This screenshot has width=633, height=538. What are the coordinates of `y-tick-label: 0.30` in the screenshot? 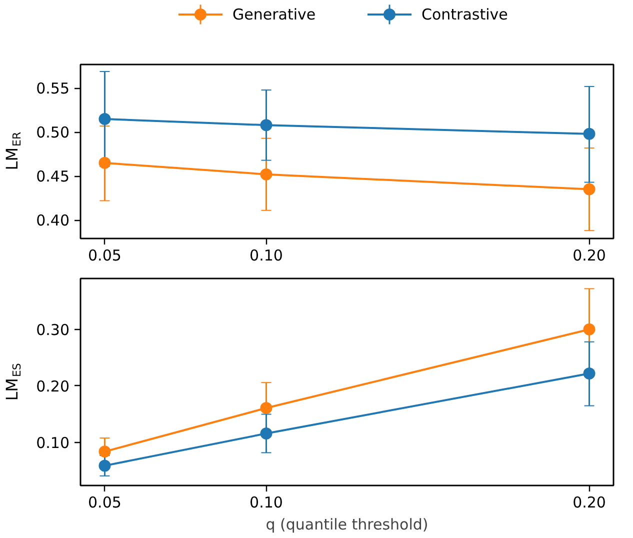 It's located at (53, 329).